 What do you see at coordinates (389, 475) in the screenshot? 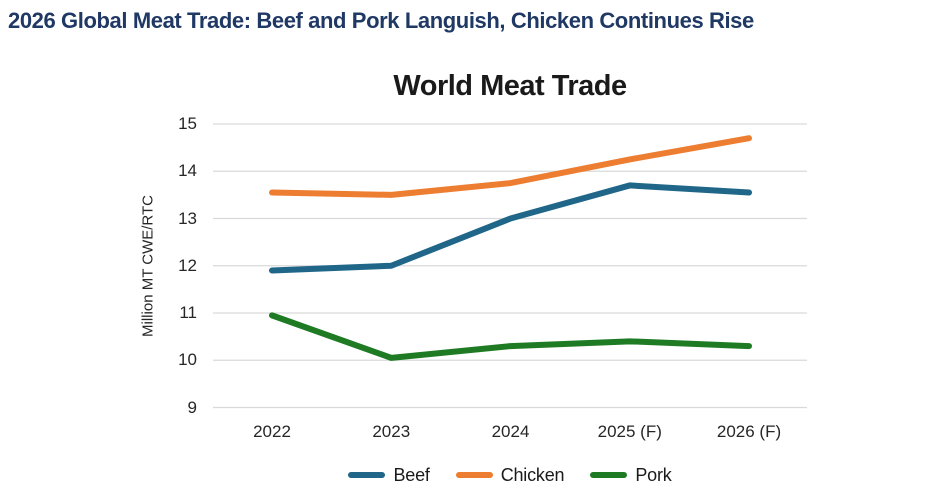
I see `legend-item-beef: Beef` at bounding box center [389, 475].